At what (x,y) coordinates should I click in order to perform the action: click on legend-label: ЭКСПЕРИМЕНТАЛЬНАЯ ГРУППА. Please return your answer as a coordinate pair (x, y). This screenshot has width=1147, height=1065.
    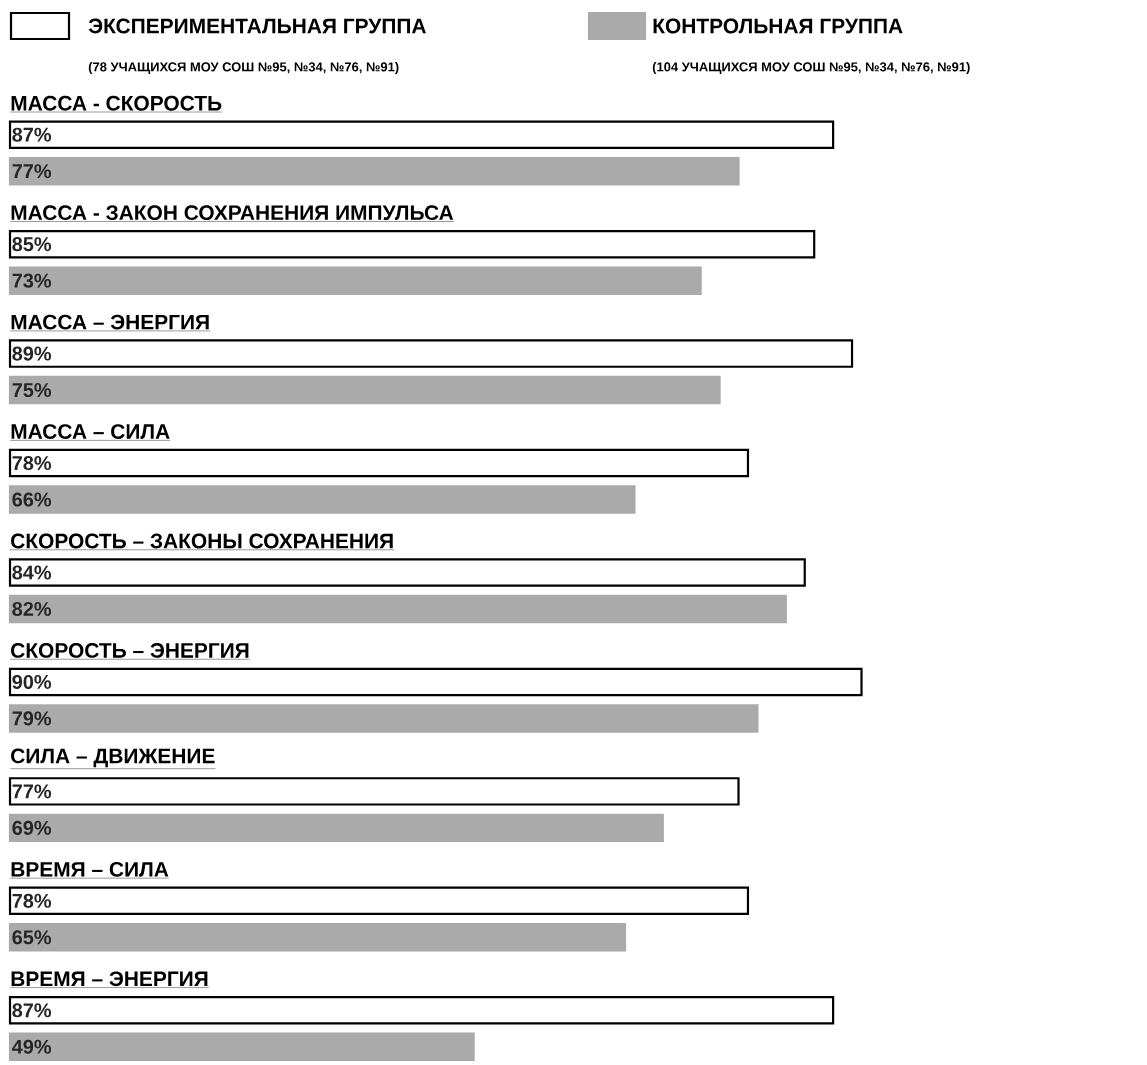
    Looking at the image, I should click on (257, 26).